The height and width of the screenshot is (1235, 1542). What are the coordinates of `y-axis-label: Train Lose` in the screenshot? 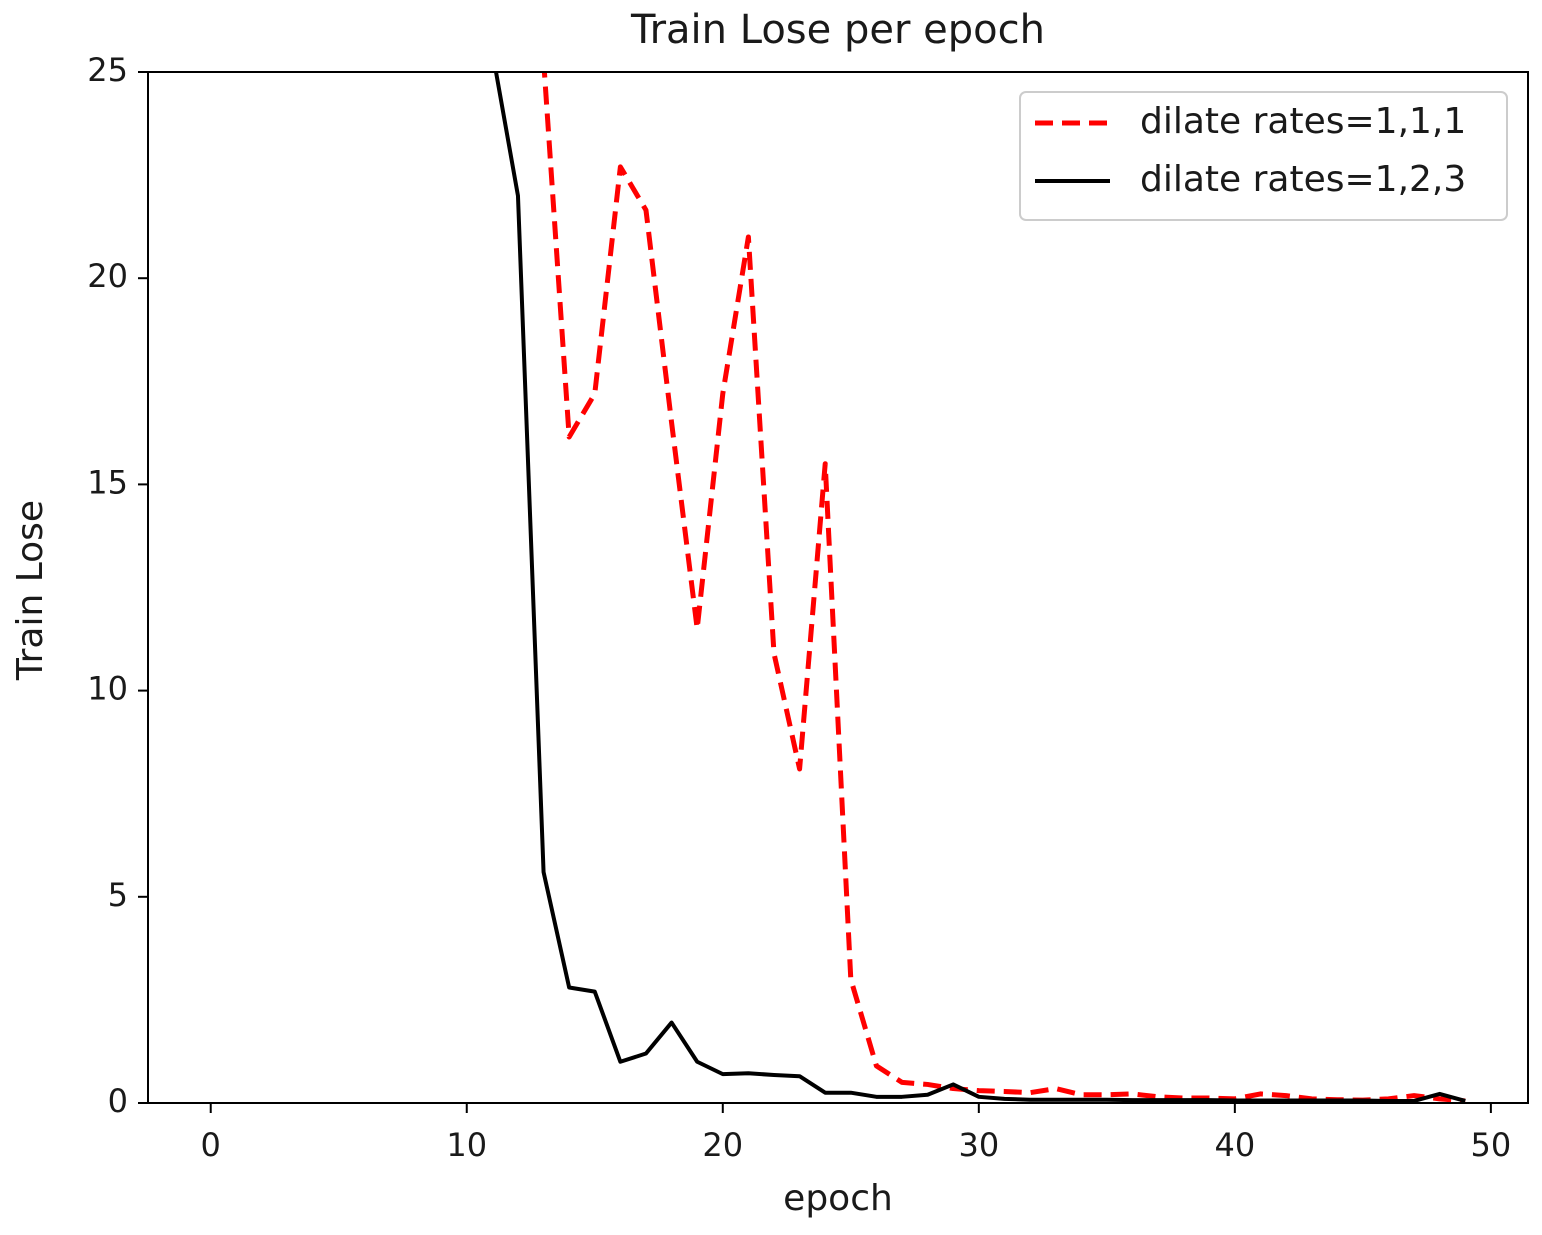 It's located at (30, 590).